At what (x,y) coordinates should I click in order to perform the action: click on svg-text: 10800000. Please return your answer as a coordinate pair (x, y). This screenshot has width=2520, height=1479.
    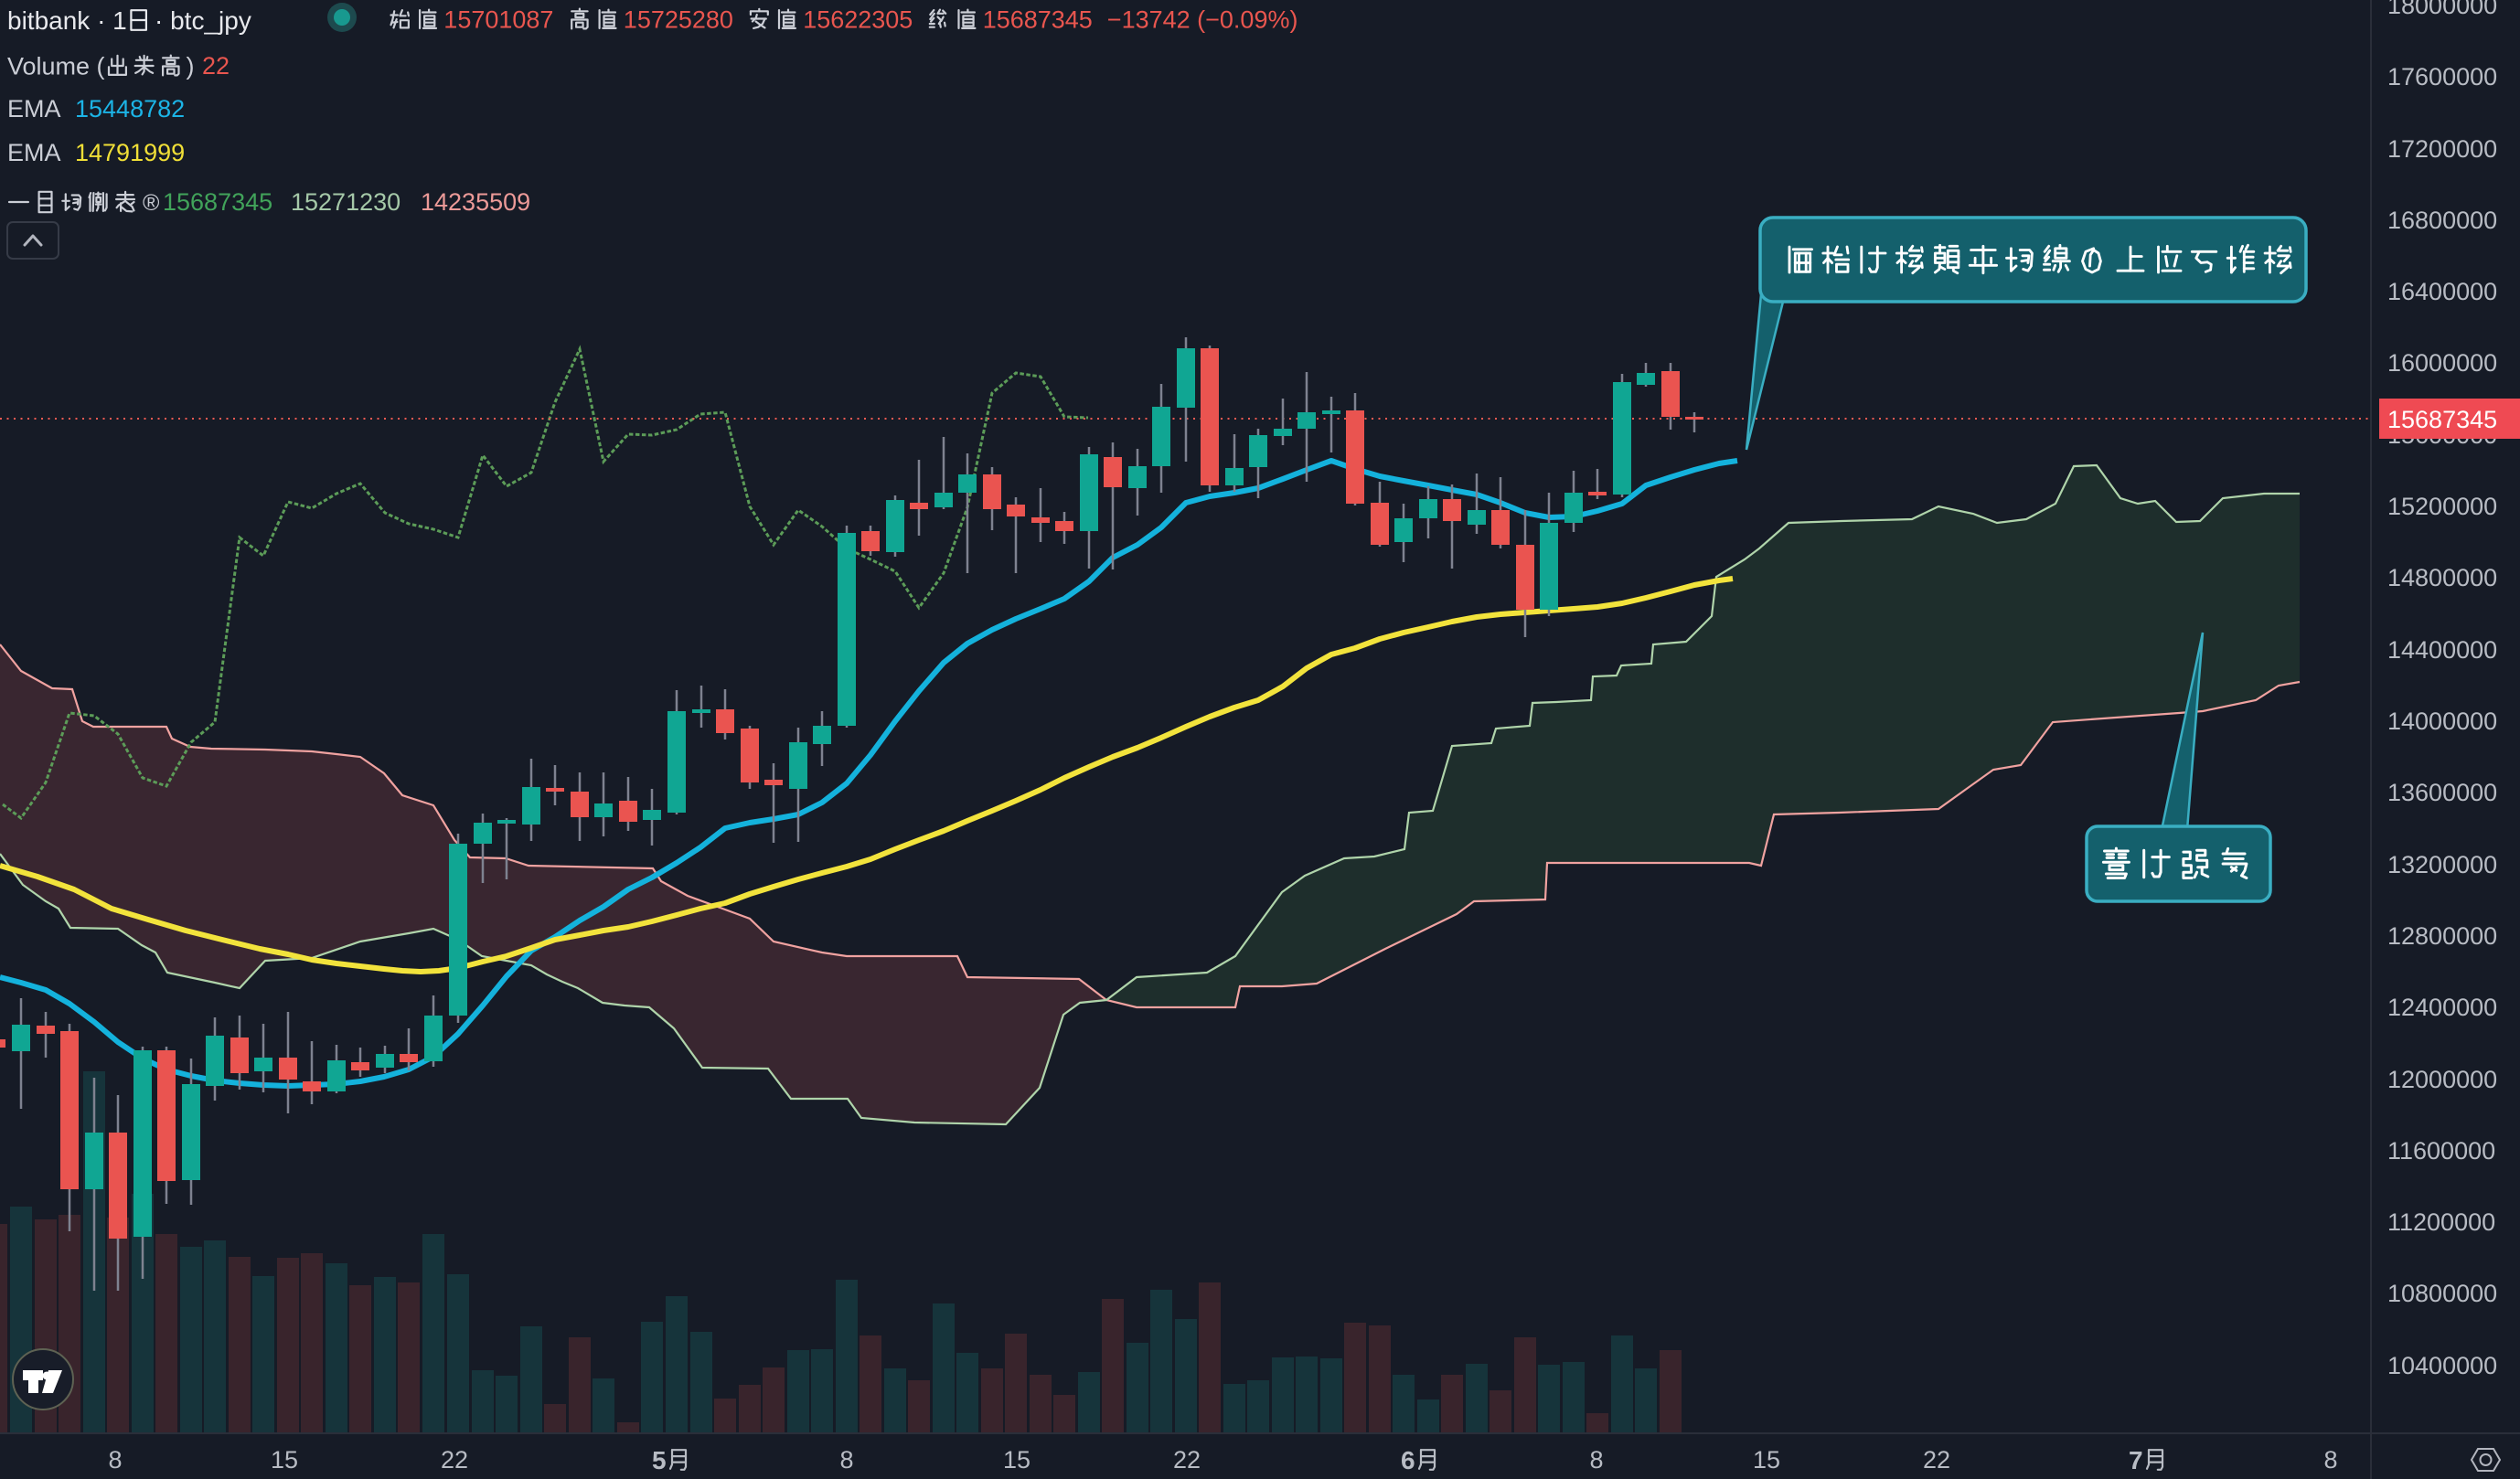
    Looking at the image, I should click on (2442, 1293).